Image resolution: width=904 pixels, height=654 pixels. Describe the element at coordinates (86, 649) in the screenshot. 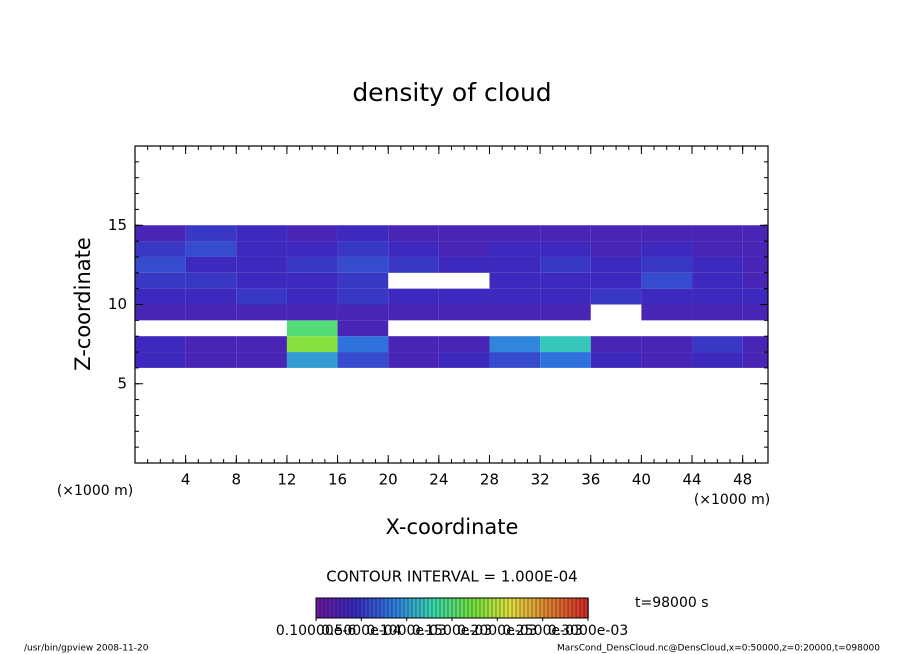

I see `footer-left: /usr/bin/gpview 2008-11-20` at that location.